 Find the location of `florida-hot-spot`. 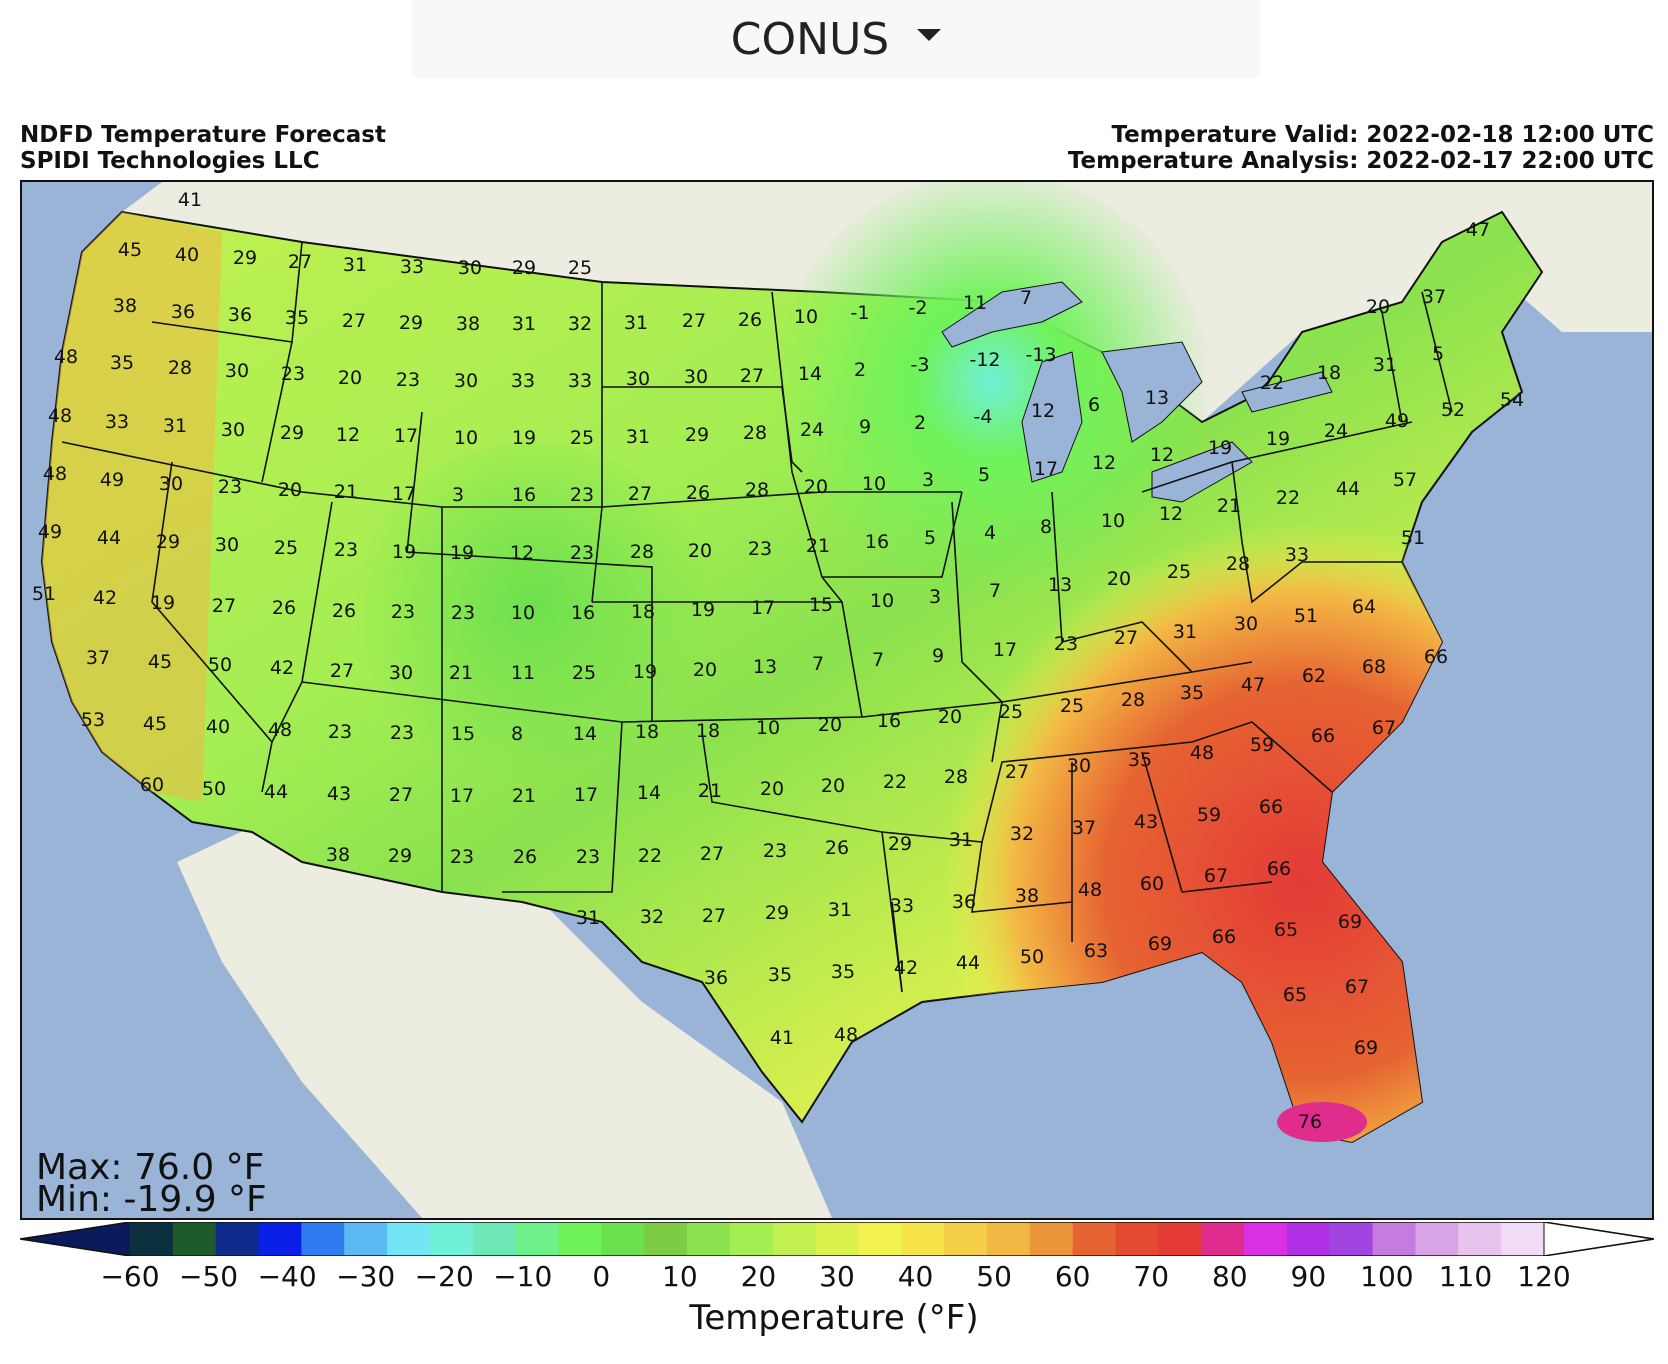

florida-hot-spot is located at coordinates (1322, 1122).